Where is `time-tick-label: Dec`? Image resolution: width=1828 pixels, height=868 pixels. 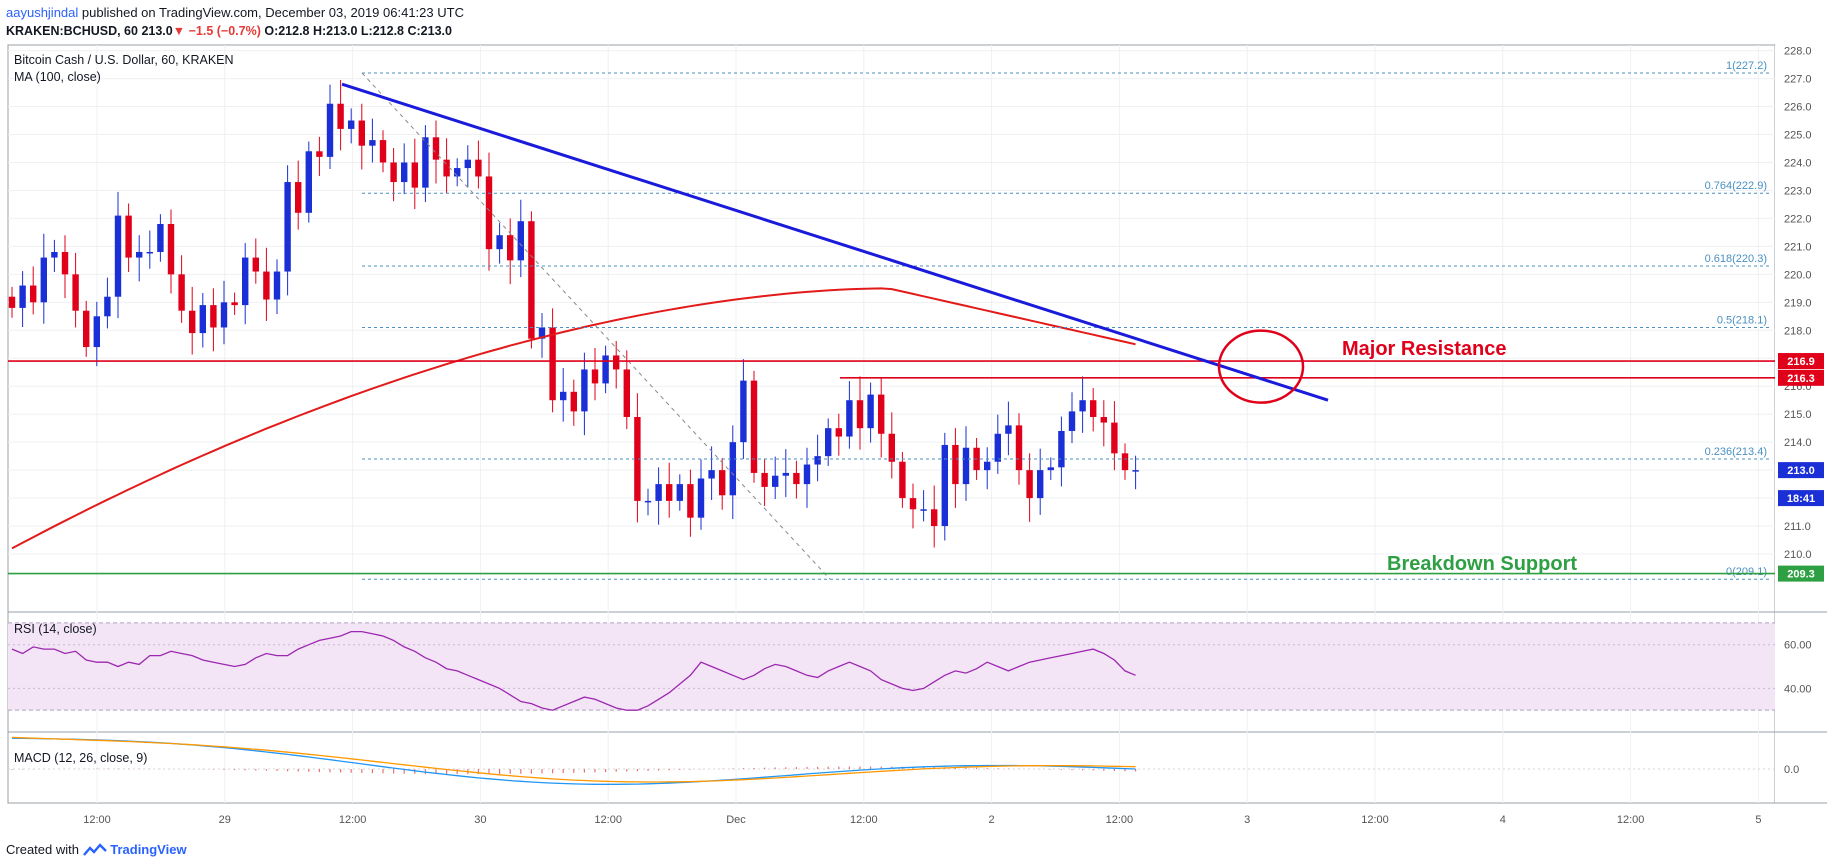 time-tick-label: Dec is located at coordinates (736, 820).